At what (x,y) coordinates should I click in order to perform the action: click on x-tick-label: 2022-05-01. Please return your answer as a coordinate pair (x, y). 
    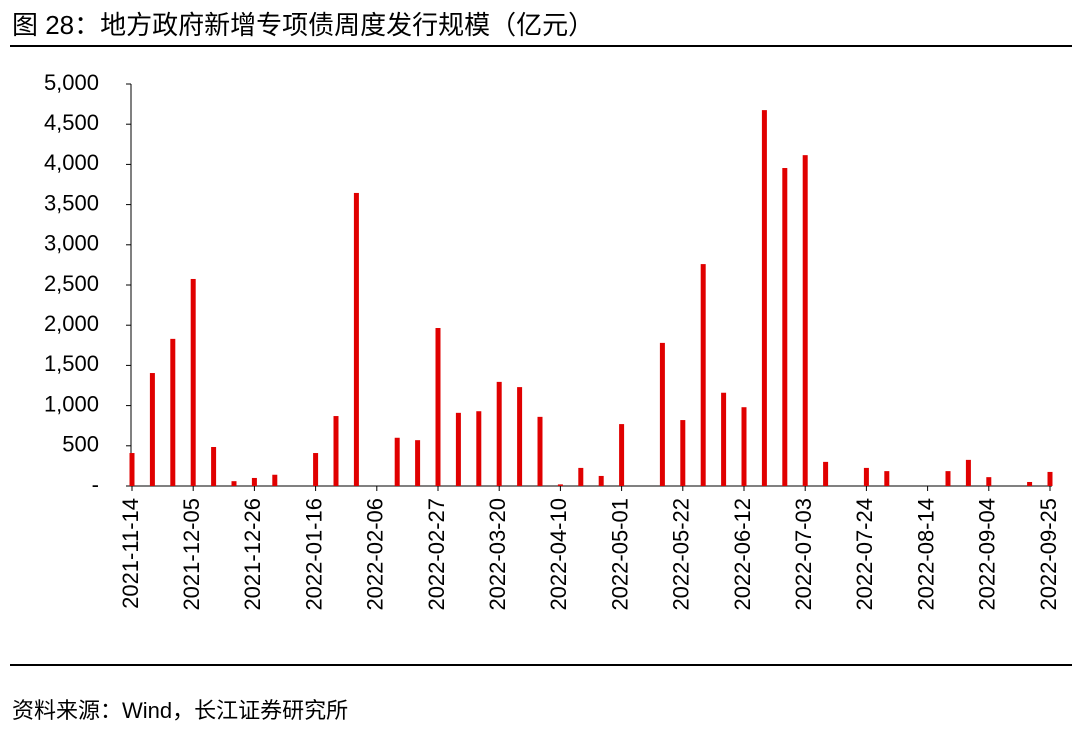
    Looking at the image, I should click on (619, 554).